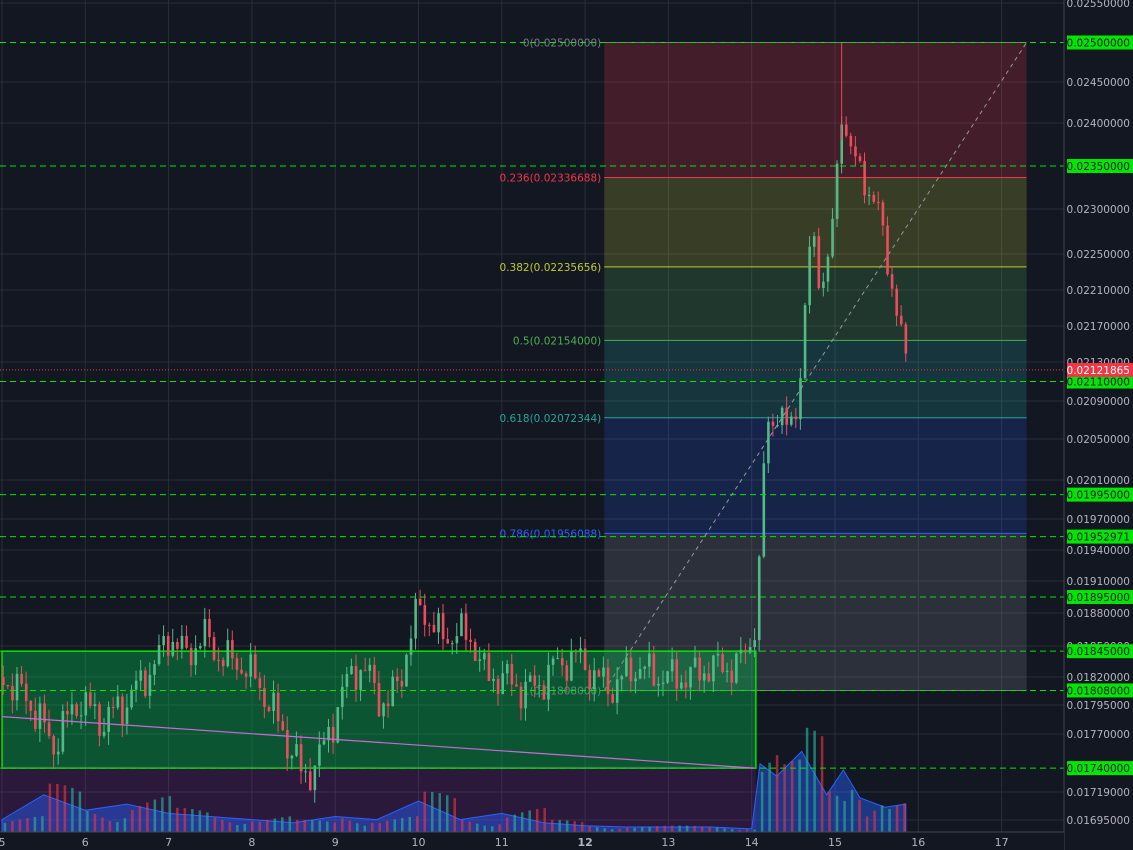 The width and height of the screenshot is (1133, 850). I want to click on time-axis-label: 11, so click(502, 842).